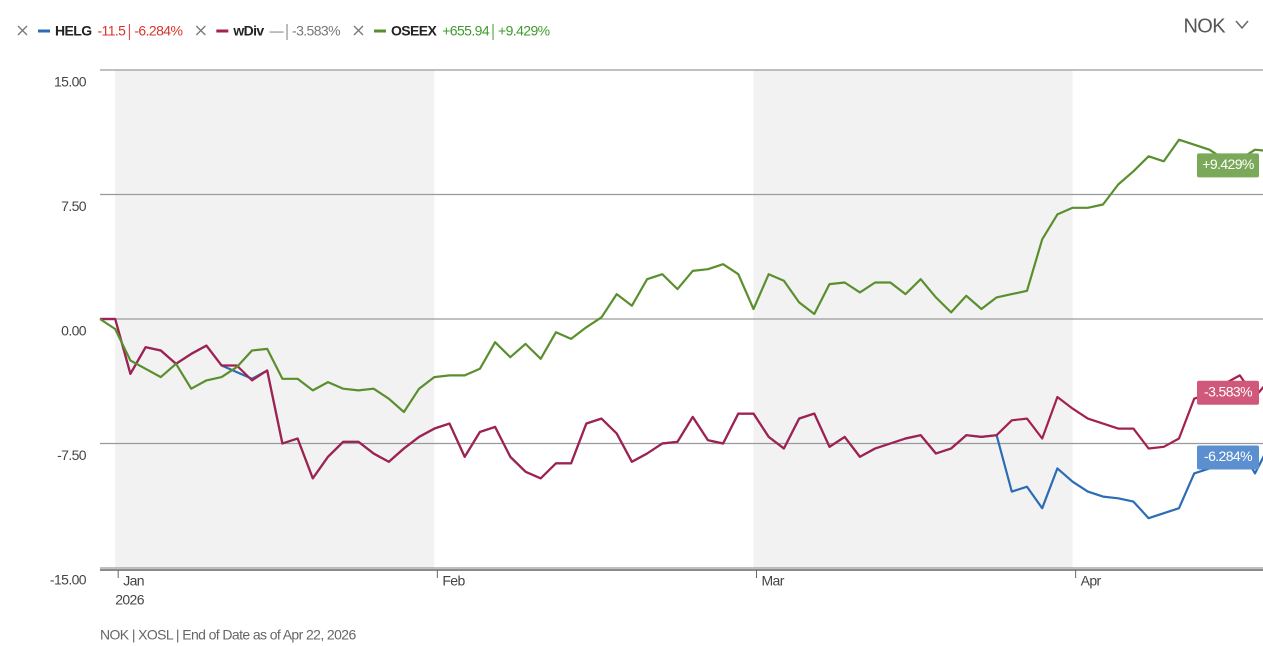  What do you see at coordinates (1091, 581) in the screenshot?
I see `x-tick-label: Apr` at bounding box center [1091, 581].